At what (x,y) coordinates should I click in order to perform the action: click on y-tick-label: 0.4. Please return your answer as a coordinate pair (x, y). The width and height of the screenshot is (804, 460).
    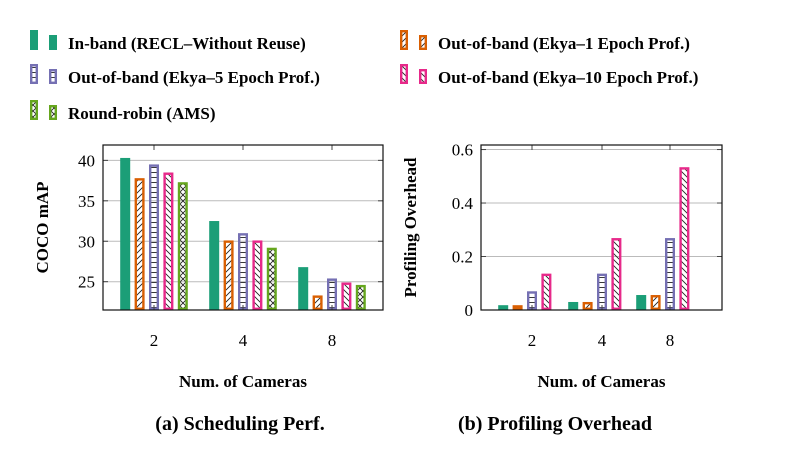
    Looking at the image, I should click on (463, 203).